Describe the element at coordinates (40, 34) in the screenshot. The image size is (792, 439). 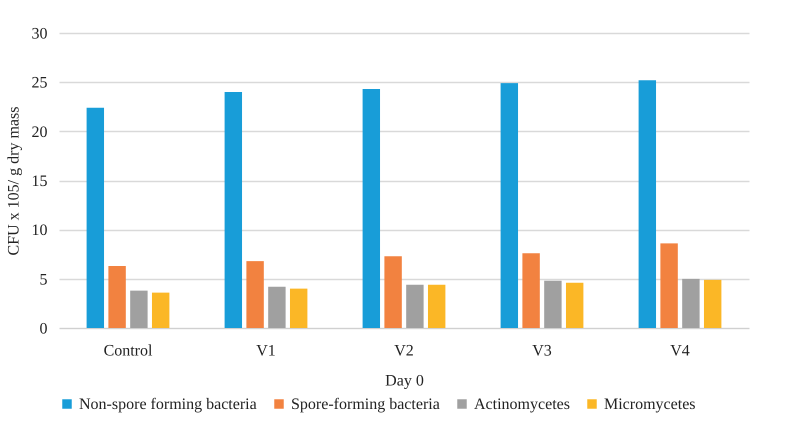
I see `y-tick-label: 30` at that location.